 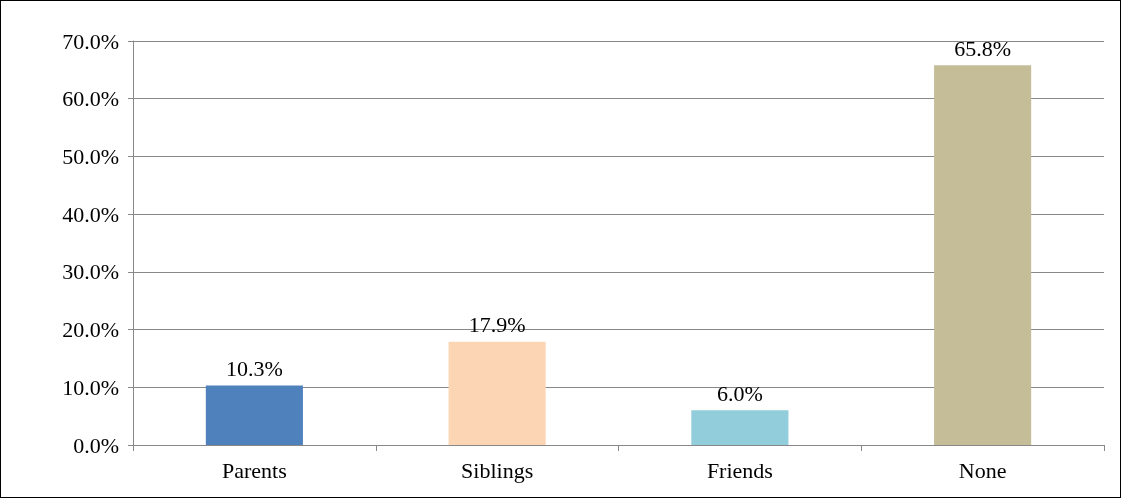 I want to click on y-tick-label: 50.0%, so click(x=90, y=156).